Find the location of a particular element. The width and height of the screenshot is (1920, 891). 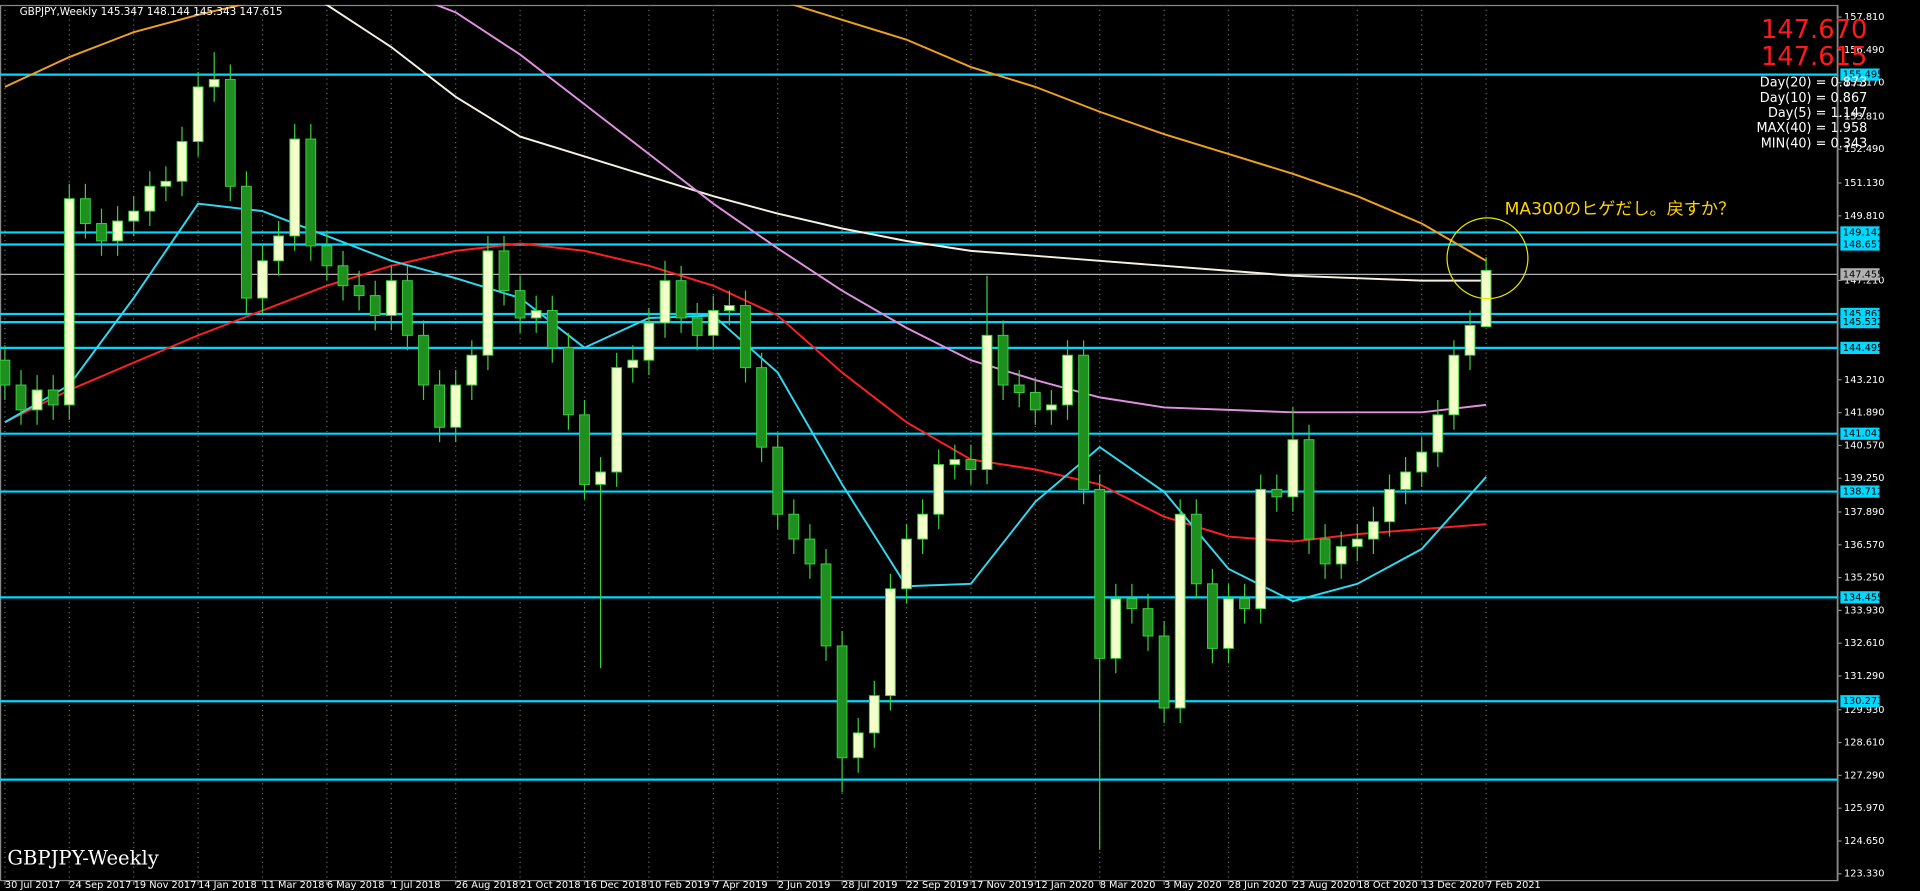

y-tick-label: 143.210 is located at coordinates (1864, 380).